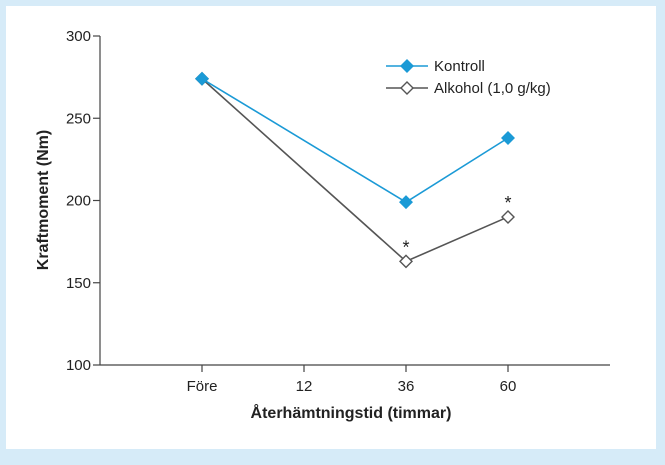 The width and height of the screenshot is (665, 465). Describe the element at coordinates (459, 66) in the screenshot. I see `legend-label: Kontroll` at that location.